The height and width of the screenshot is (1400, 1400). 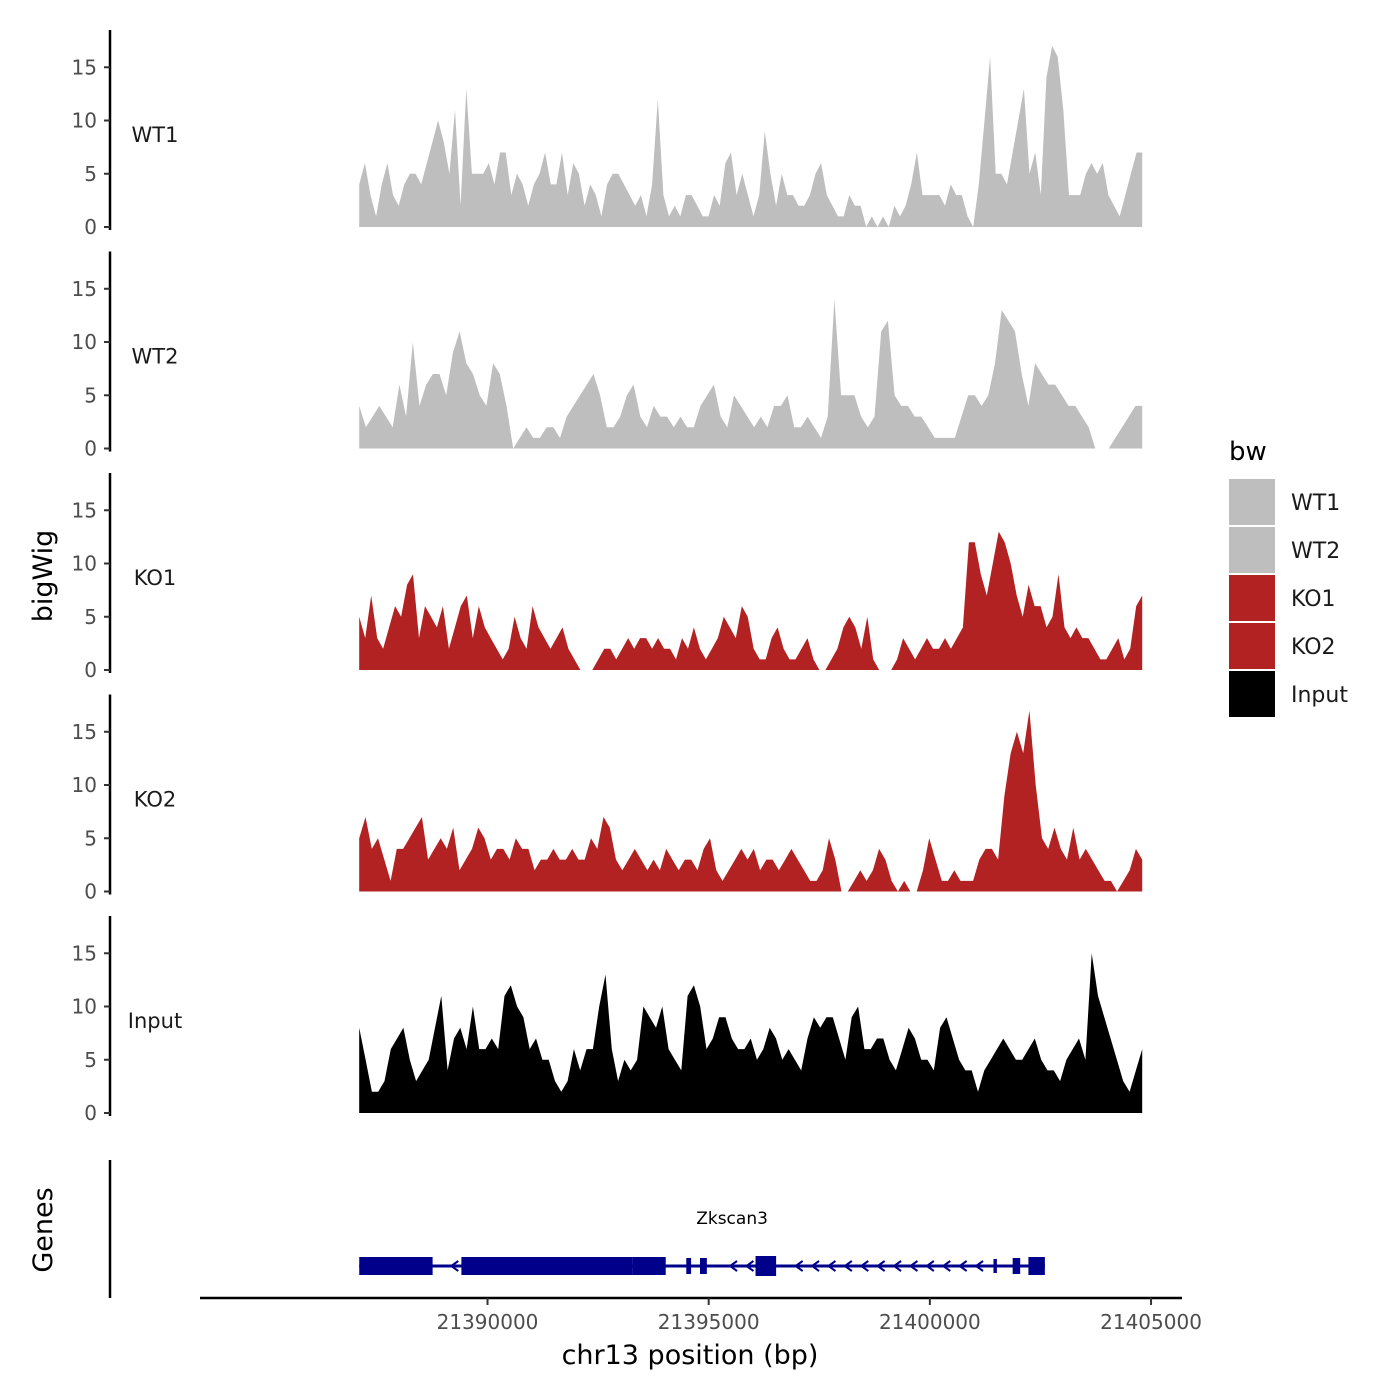 I want to click on track-wt1: 0 5 10 15 WT1, so click(x=607, y=134).